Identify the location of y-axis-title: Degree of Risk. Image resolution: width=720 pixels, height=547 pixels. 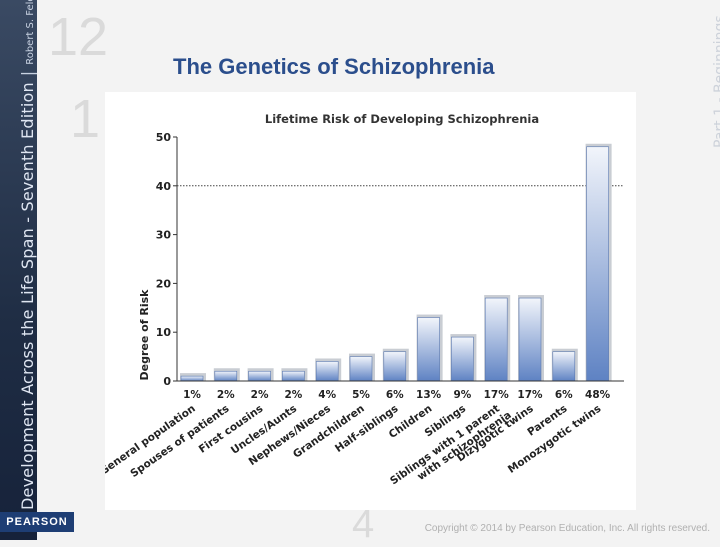
(144, 335).